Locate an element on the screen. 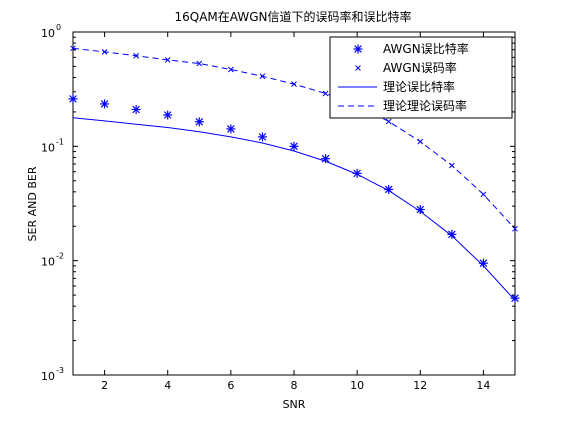  legend-entry: 理论理论误码率 is located at coordinates (402, 105).